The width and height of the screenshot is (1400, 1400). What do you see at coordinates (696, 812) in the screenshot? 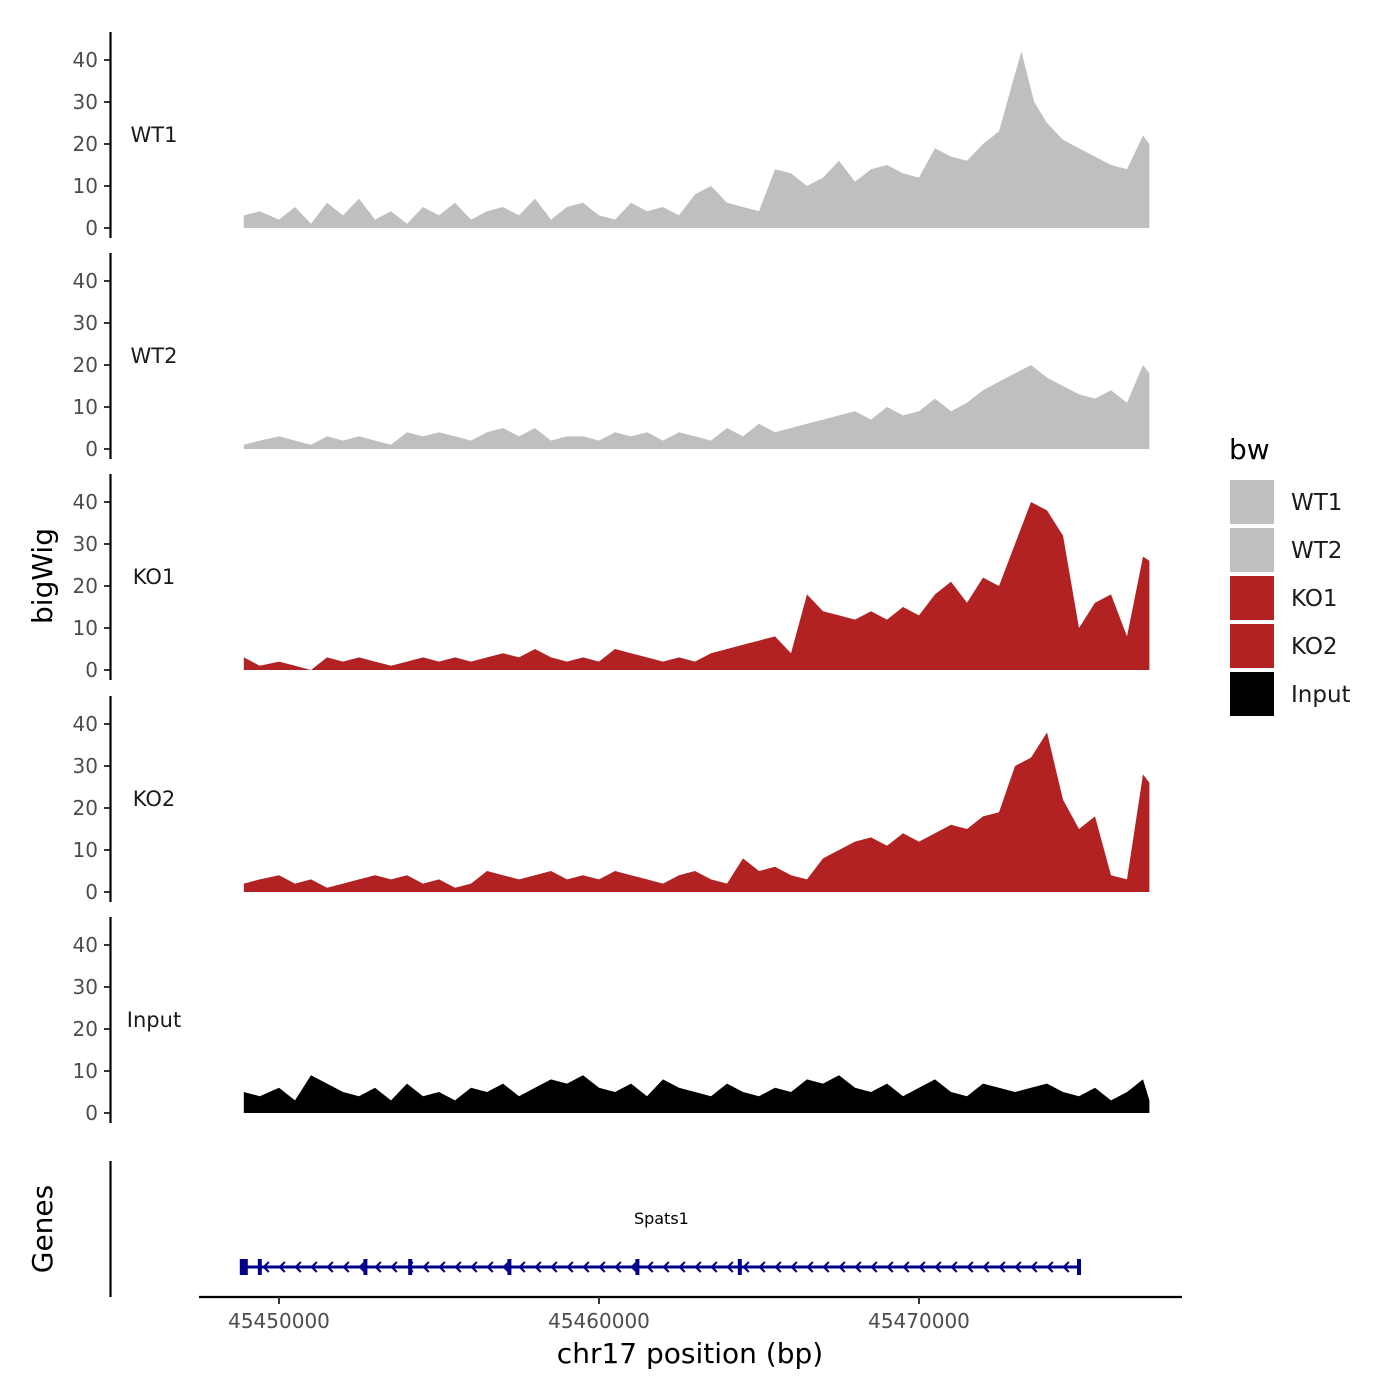
I see `track-area-ko2` at bounding box center [696, 812].